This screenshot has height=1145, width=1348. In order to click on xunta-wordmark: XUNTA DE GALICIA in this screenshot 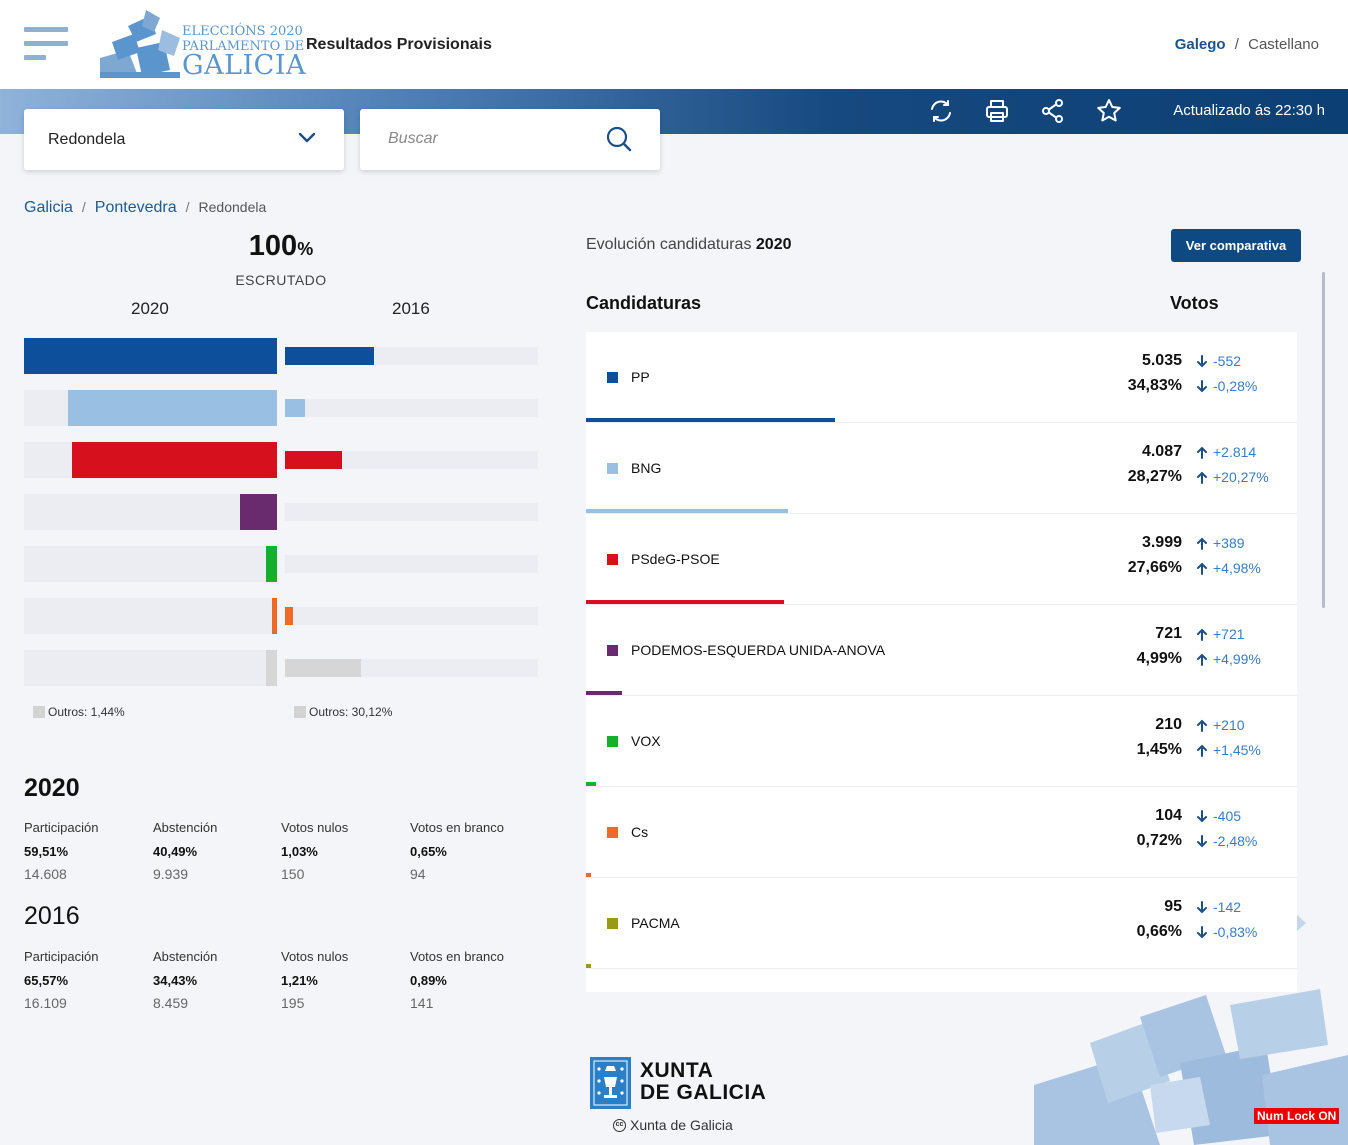, I will do `click(703, 1082)`.